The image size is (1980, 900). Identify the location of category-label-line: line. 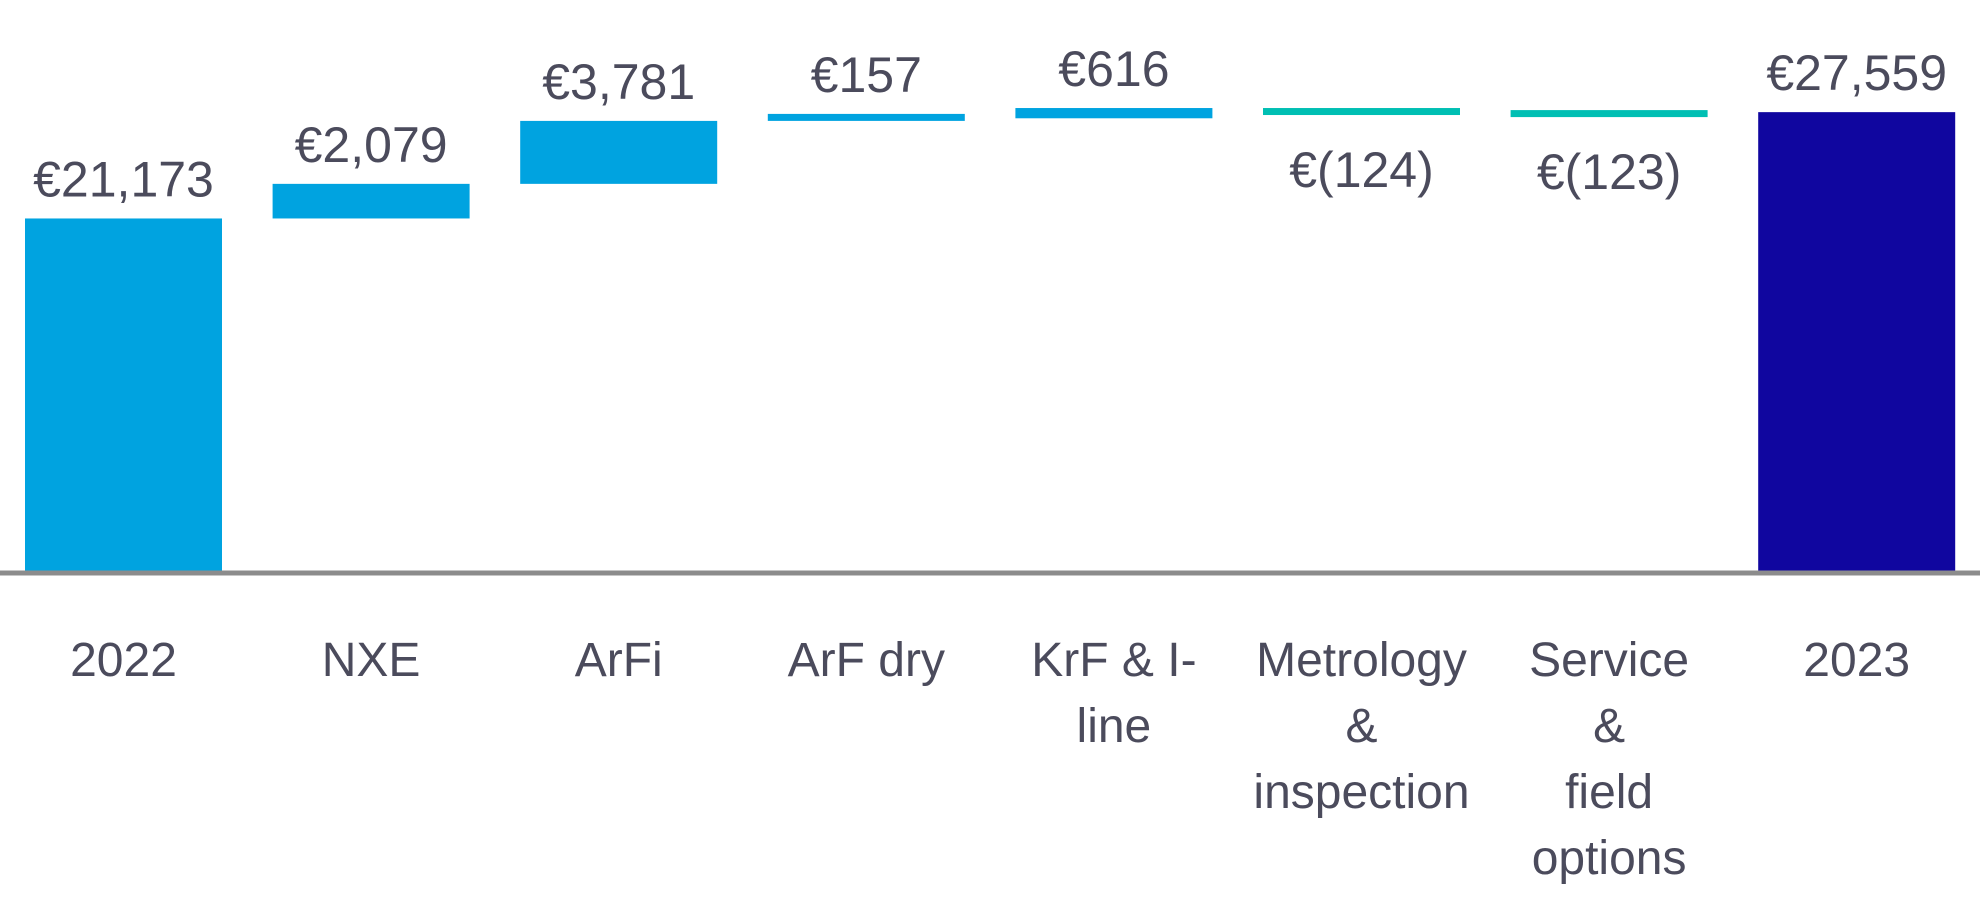
(1114, 726).